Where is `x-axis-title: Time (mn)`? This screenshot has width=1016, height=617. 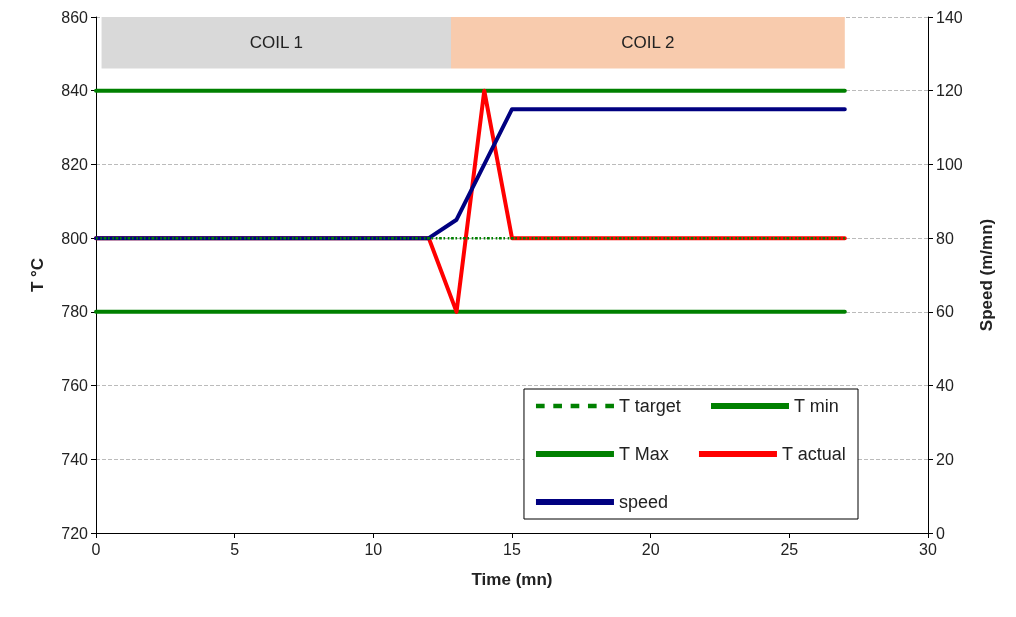
x-axis-title: Time (mn) is located at coordinates (512, 579).